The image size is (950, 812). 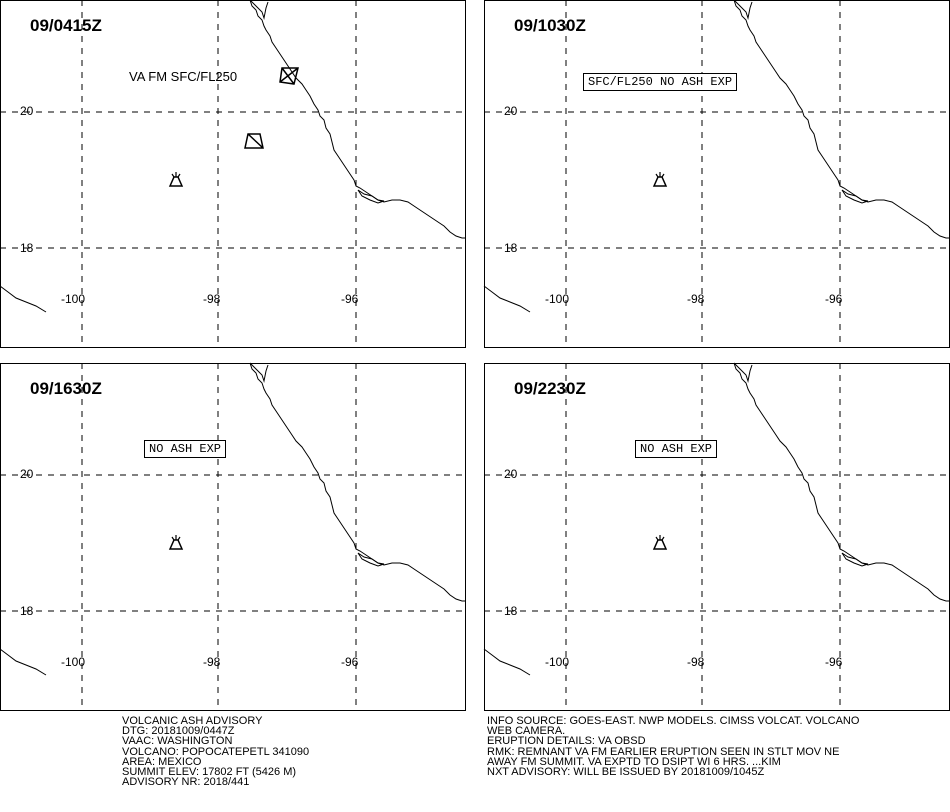 What do you see at coordinates (209, 771) in the screenshot?
I see `advisory-line: SUMMIT ELEV: 17802 FT (5426 M)` at bounding box center [209, 771].